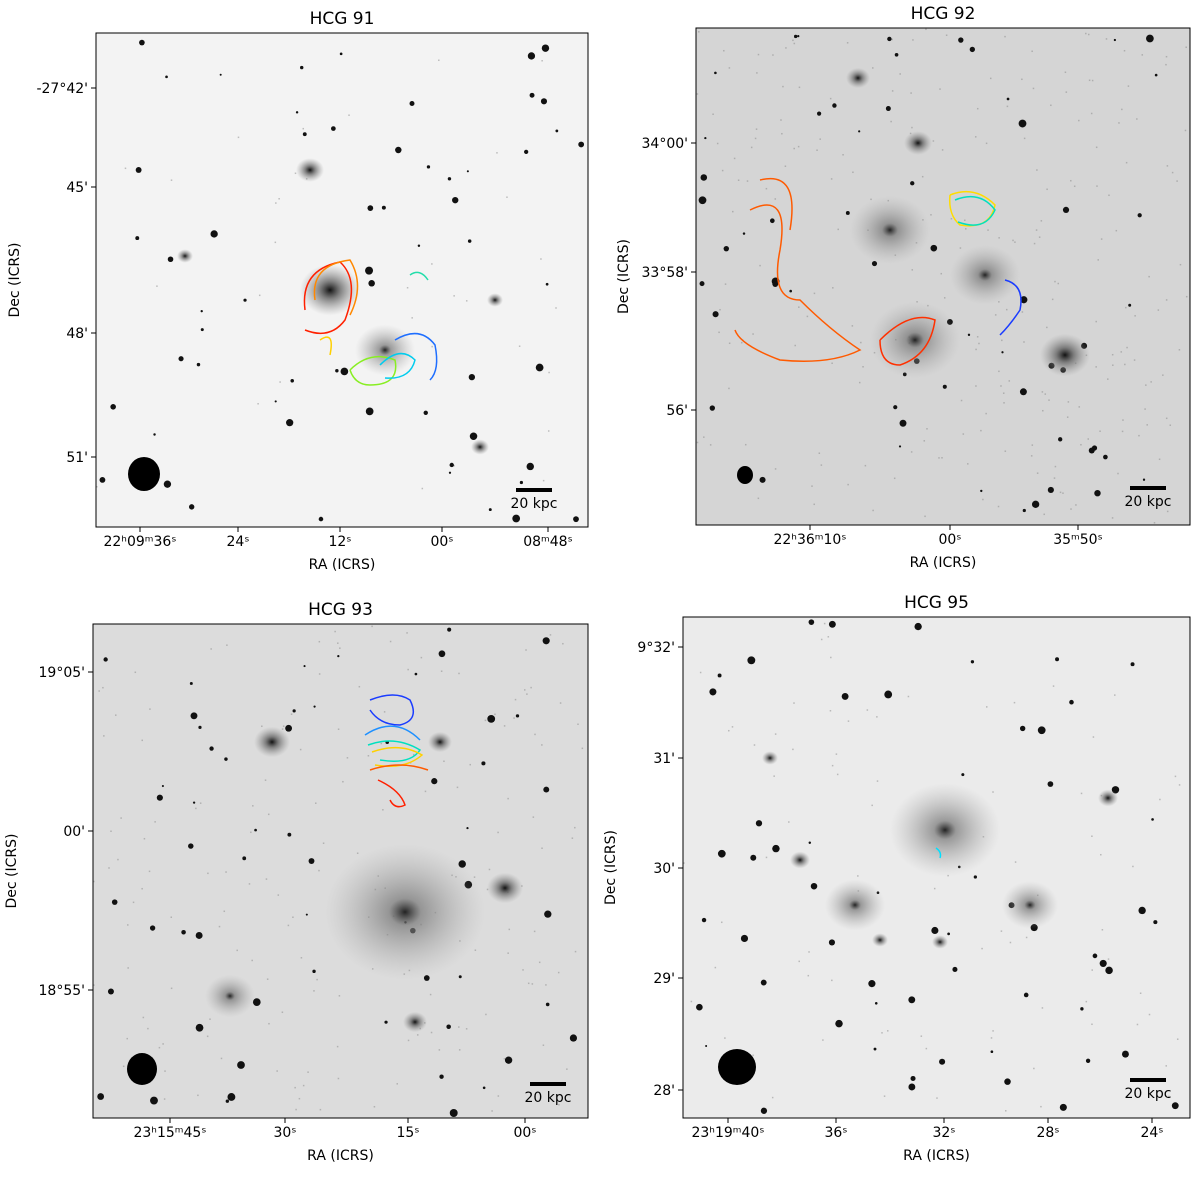 The height and width of the screenshot is (1179, 1200). Describe the element at coordinates (664, 759) in the screenshot. I see `y-tick-label: 31'` at that location.